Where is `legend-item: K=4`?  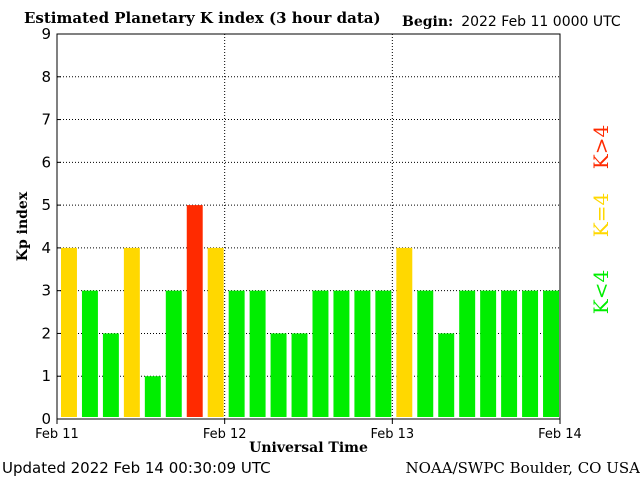 legend-item: K=4 is located at coordinates (601, 215).